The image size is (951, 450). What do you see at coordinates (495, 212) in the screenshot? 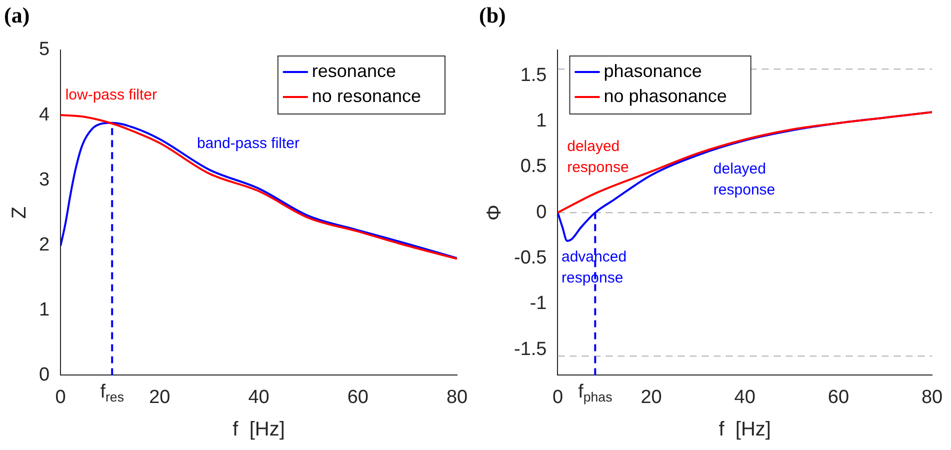
I see `y-axis-title: Φ` at bounding box center [495, 212].